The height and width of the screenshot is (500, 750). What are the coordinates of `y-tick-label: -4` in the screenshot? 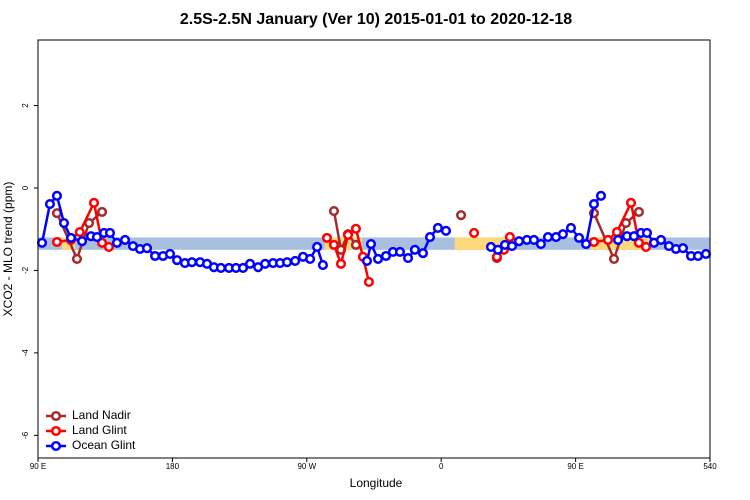 It's located at (25, 353).